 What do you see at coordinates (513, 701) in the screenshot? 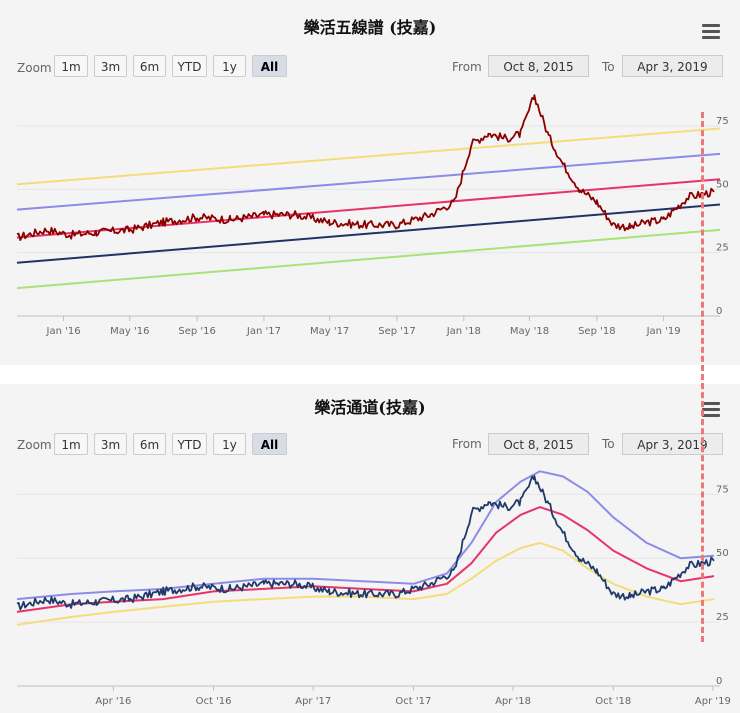
I see `x-tick-label: Apr '18` at bounding box center [513, 701].